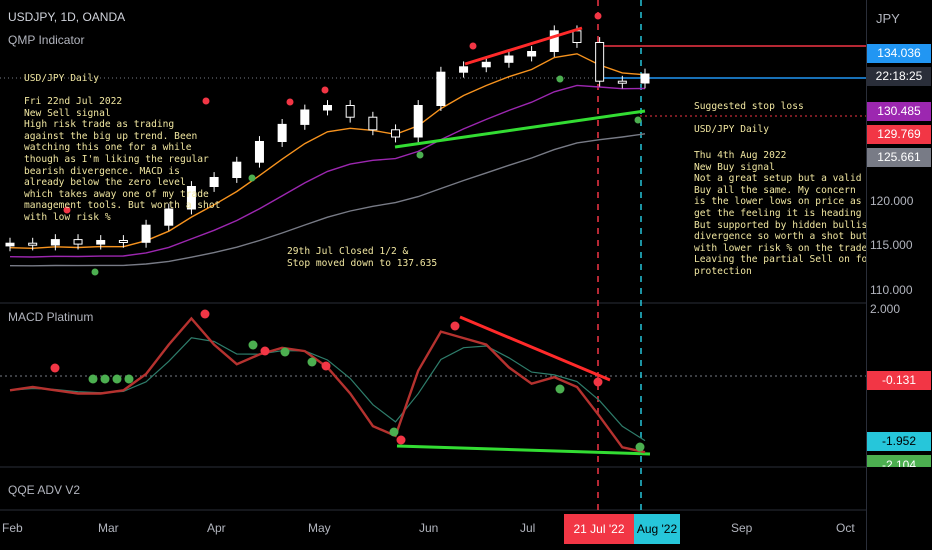 The image size is (932, 550). Describe the element at coordinates (899, 53) in the screenshot. I see `price-label-entry: 134.036` at that location.